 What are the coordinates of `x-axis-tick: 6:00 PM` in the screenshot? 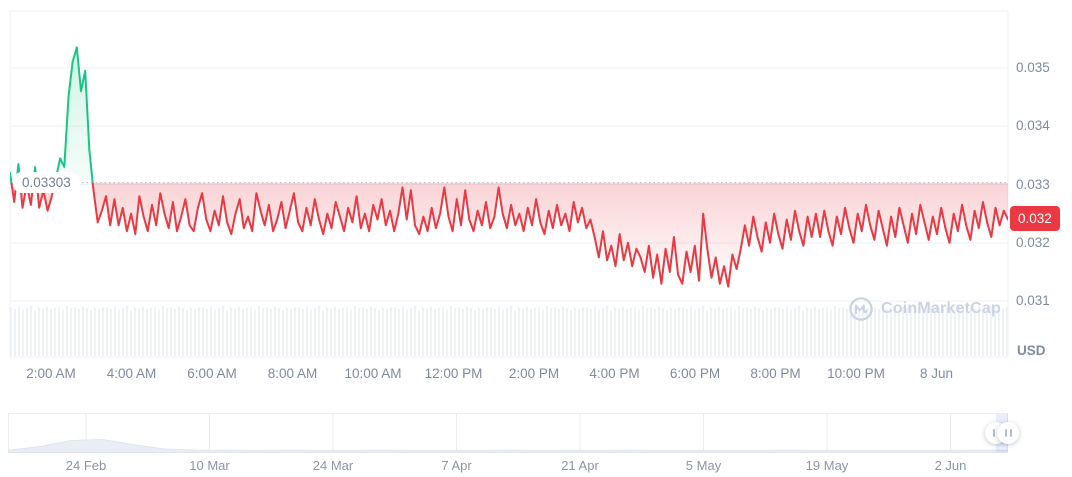 It's located at (695, 373).